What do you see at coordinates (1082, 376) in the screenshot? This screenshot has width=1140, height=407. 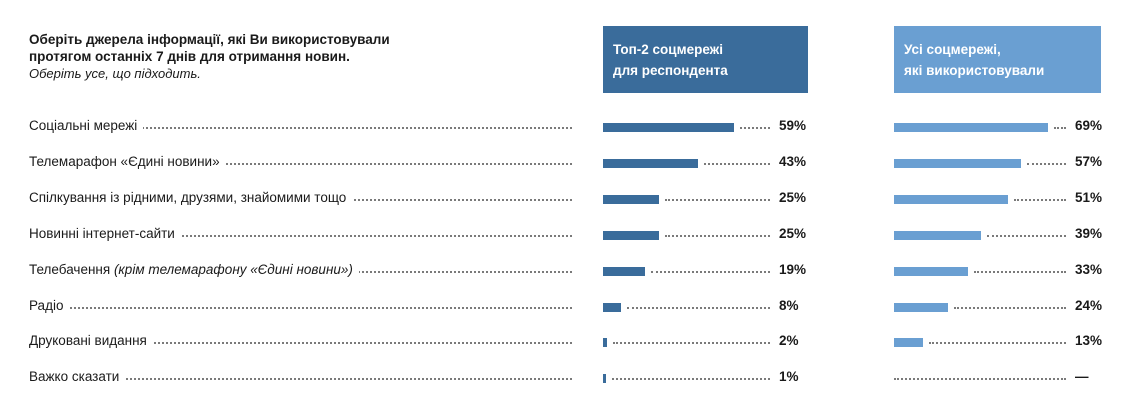 I see `value-label-all: —` at bounding box center [1082, 376].